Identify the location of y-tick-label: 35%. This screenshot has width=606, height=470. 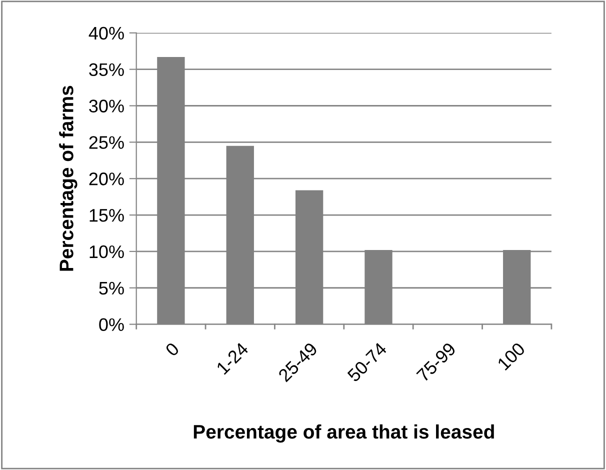
(106, 69).